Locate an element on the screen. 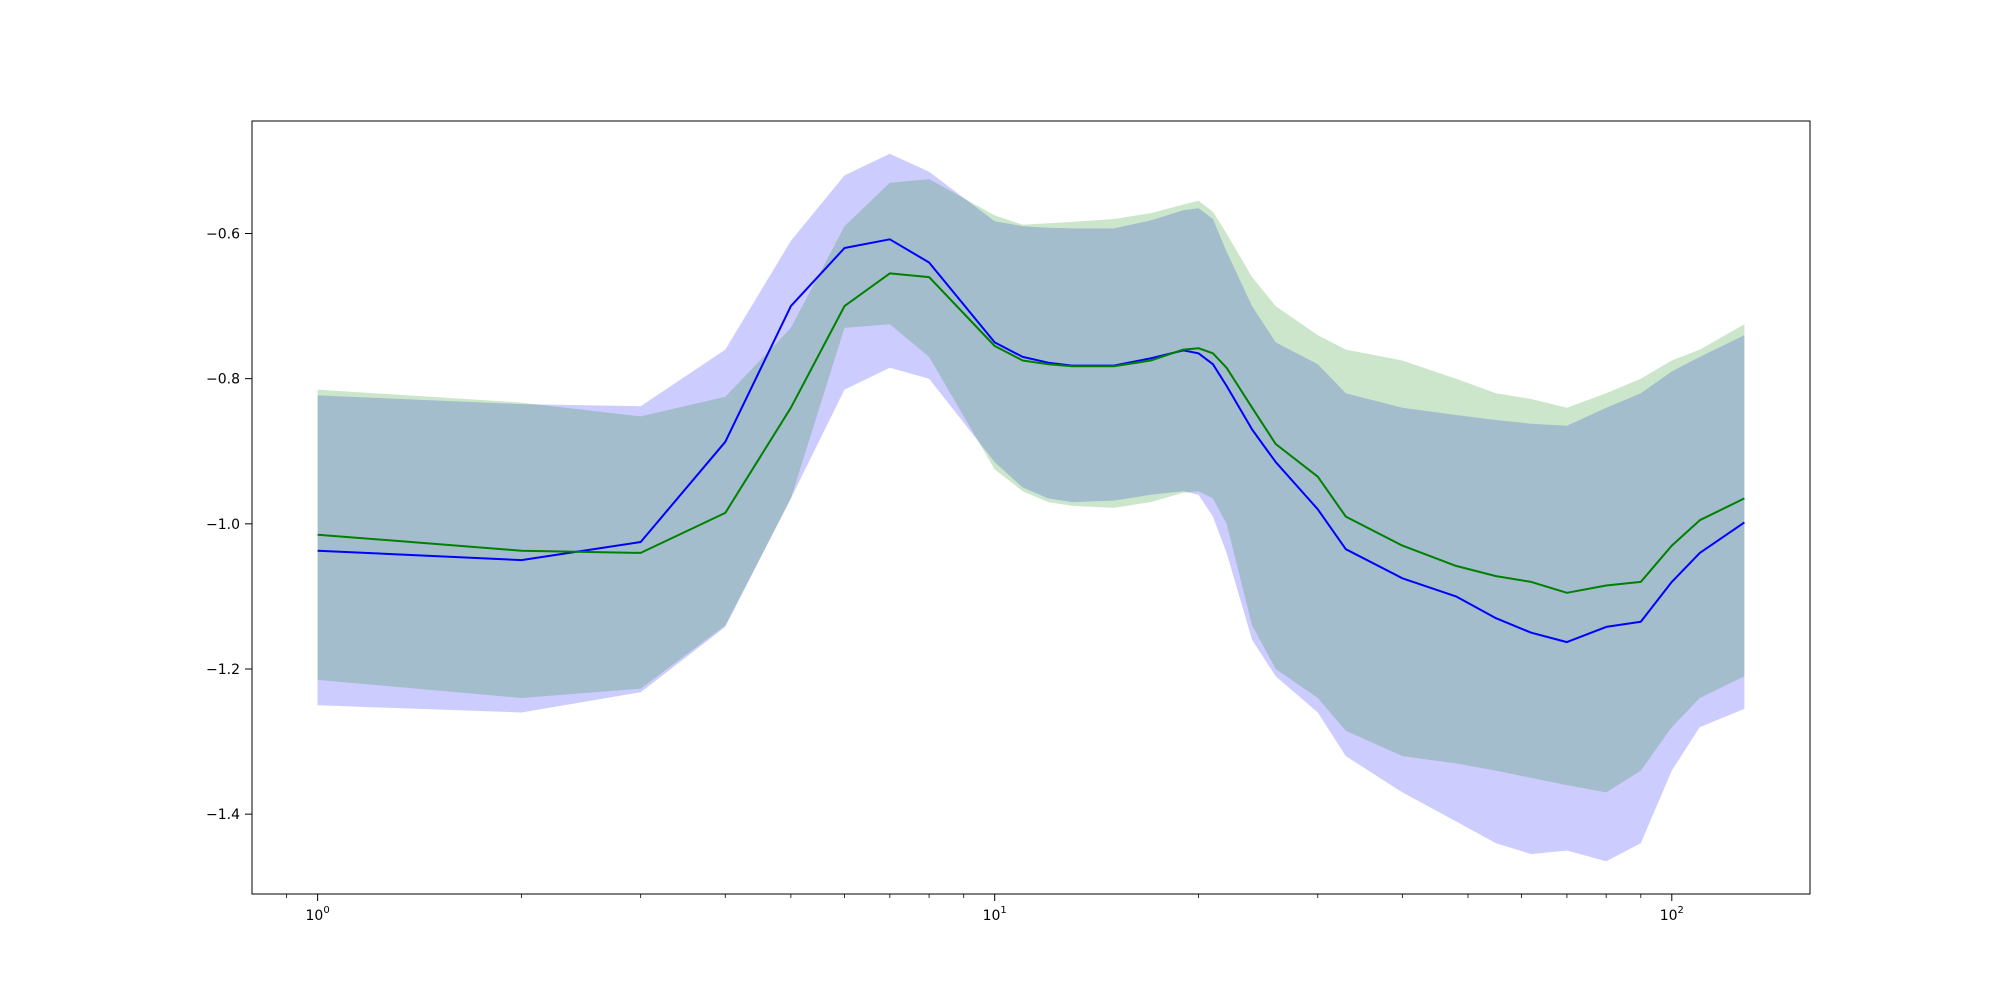 The image size is (2000, 1000). x-tick-label: 10⁰ is located at coordinates (318, 914).